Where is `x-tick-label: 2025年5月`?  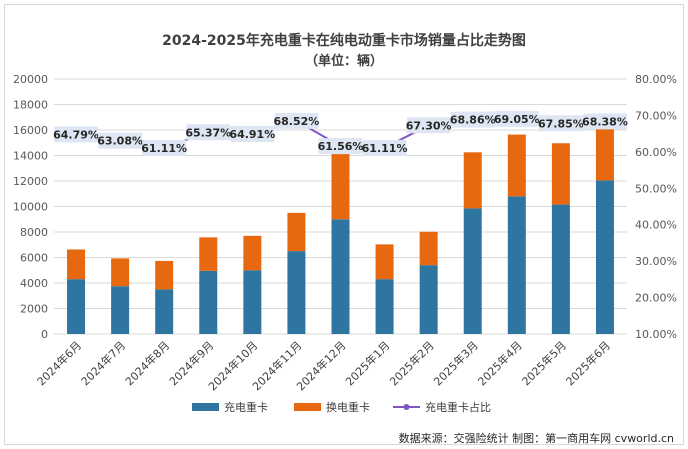
x-tick-label: 2025年5月 is located at coordinates (544, 363).